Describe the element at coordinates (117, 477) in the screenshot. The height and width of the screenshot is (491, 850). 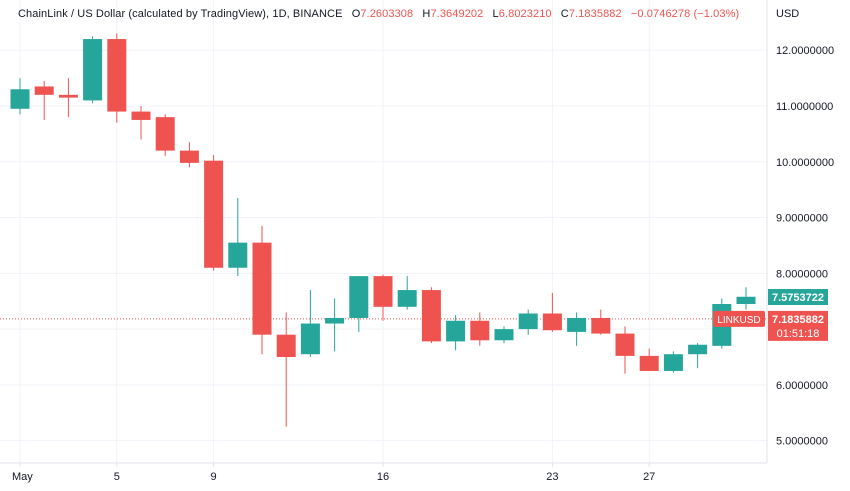
I see `time-tick-label: 5` at that location.